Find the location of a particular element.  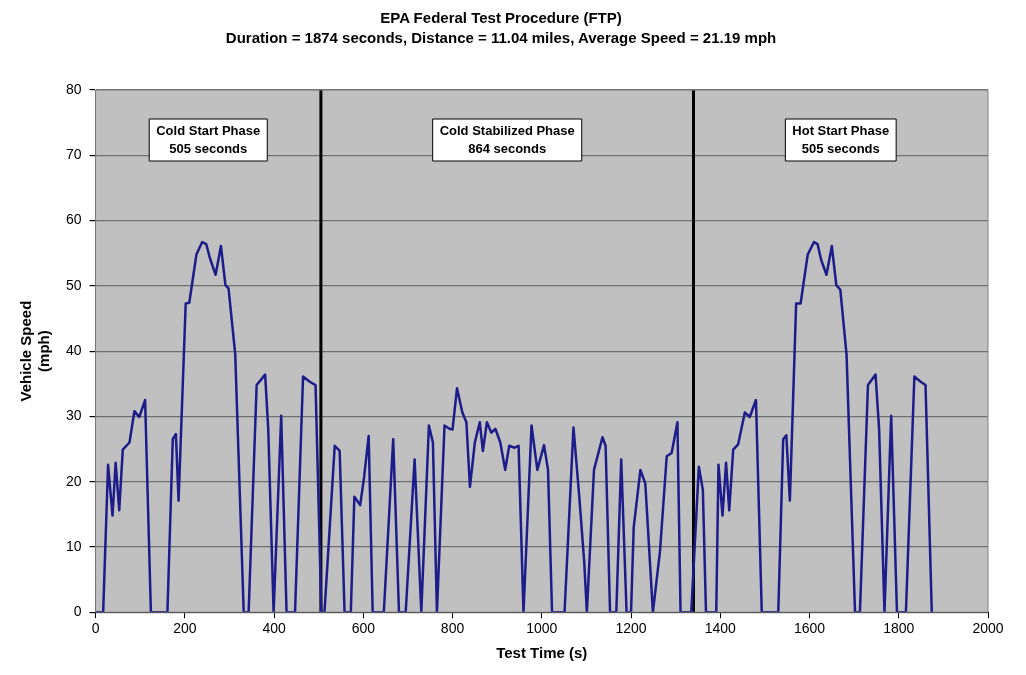

y-tick-label: 30 is located at coordinates (73, 415).